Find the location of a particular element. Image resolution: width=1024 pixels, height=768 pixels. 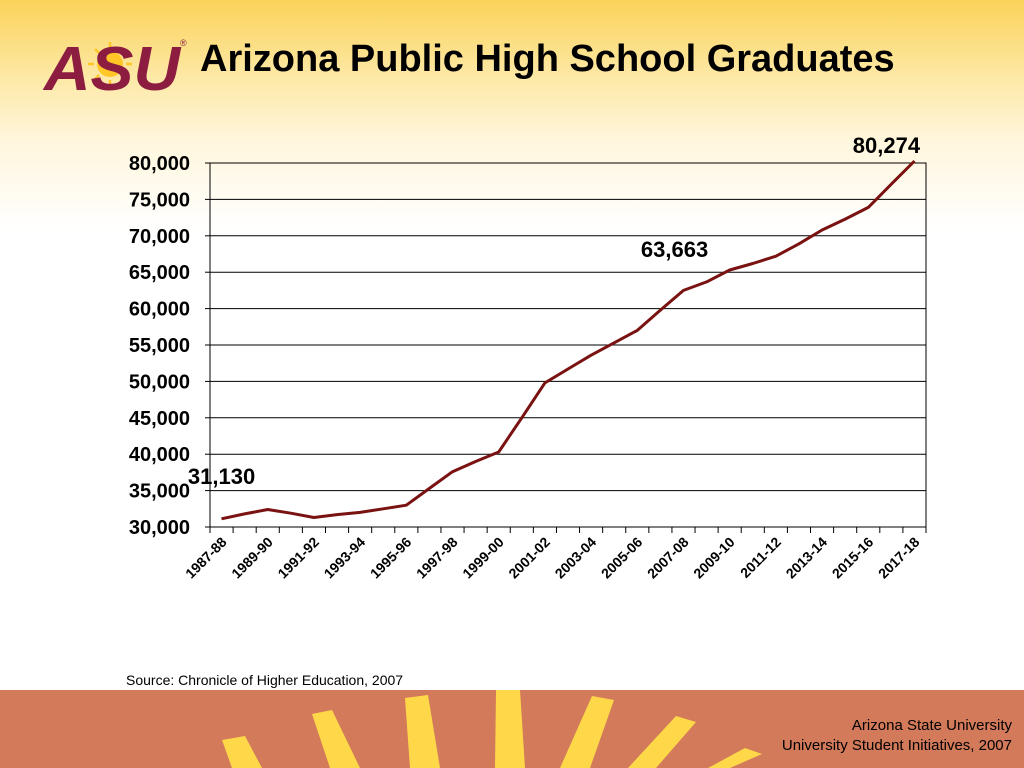

x-tick-label: 1989-90 is located at coordinates (252, 558).